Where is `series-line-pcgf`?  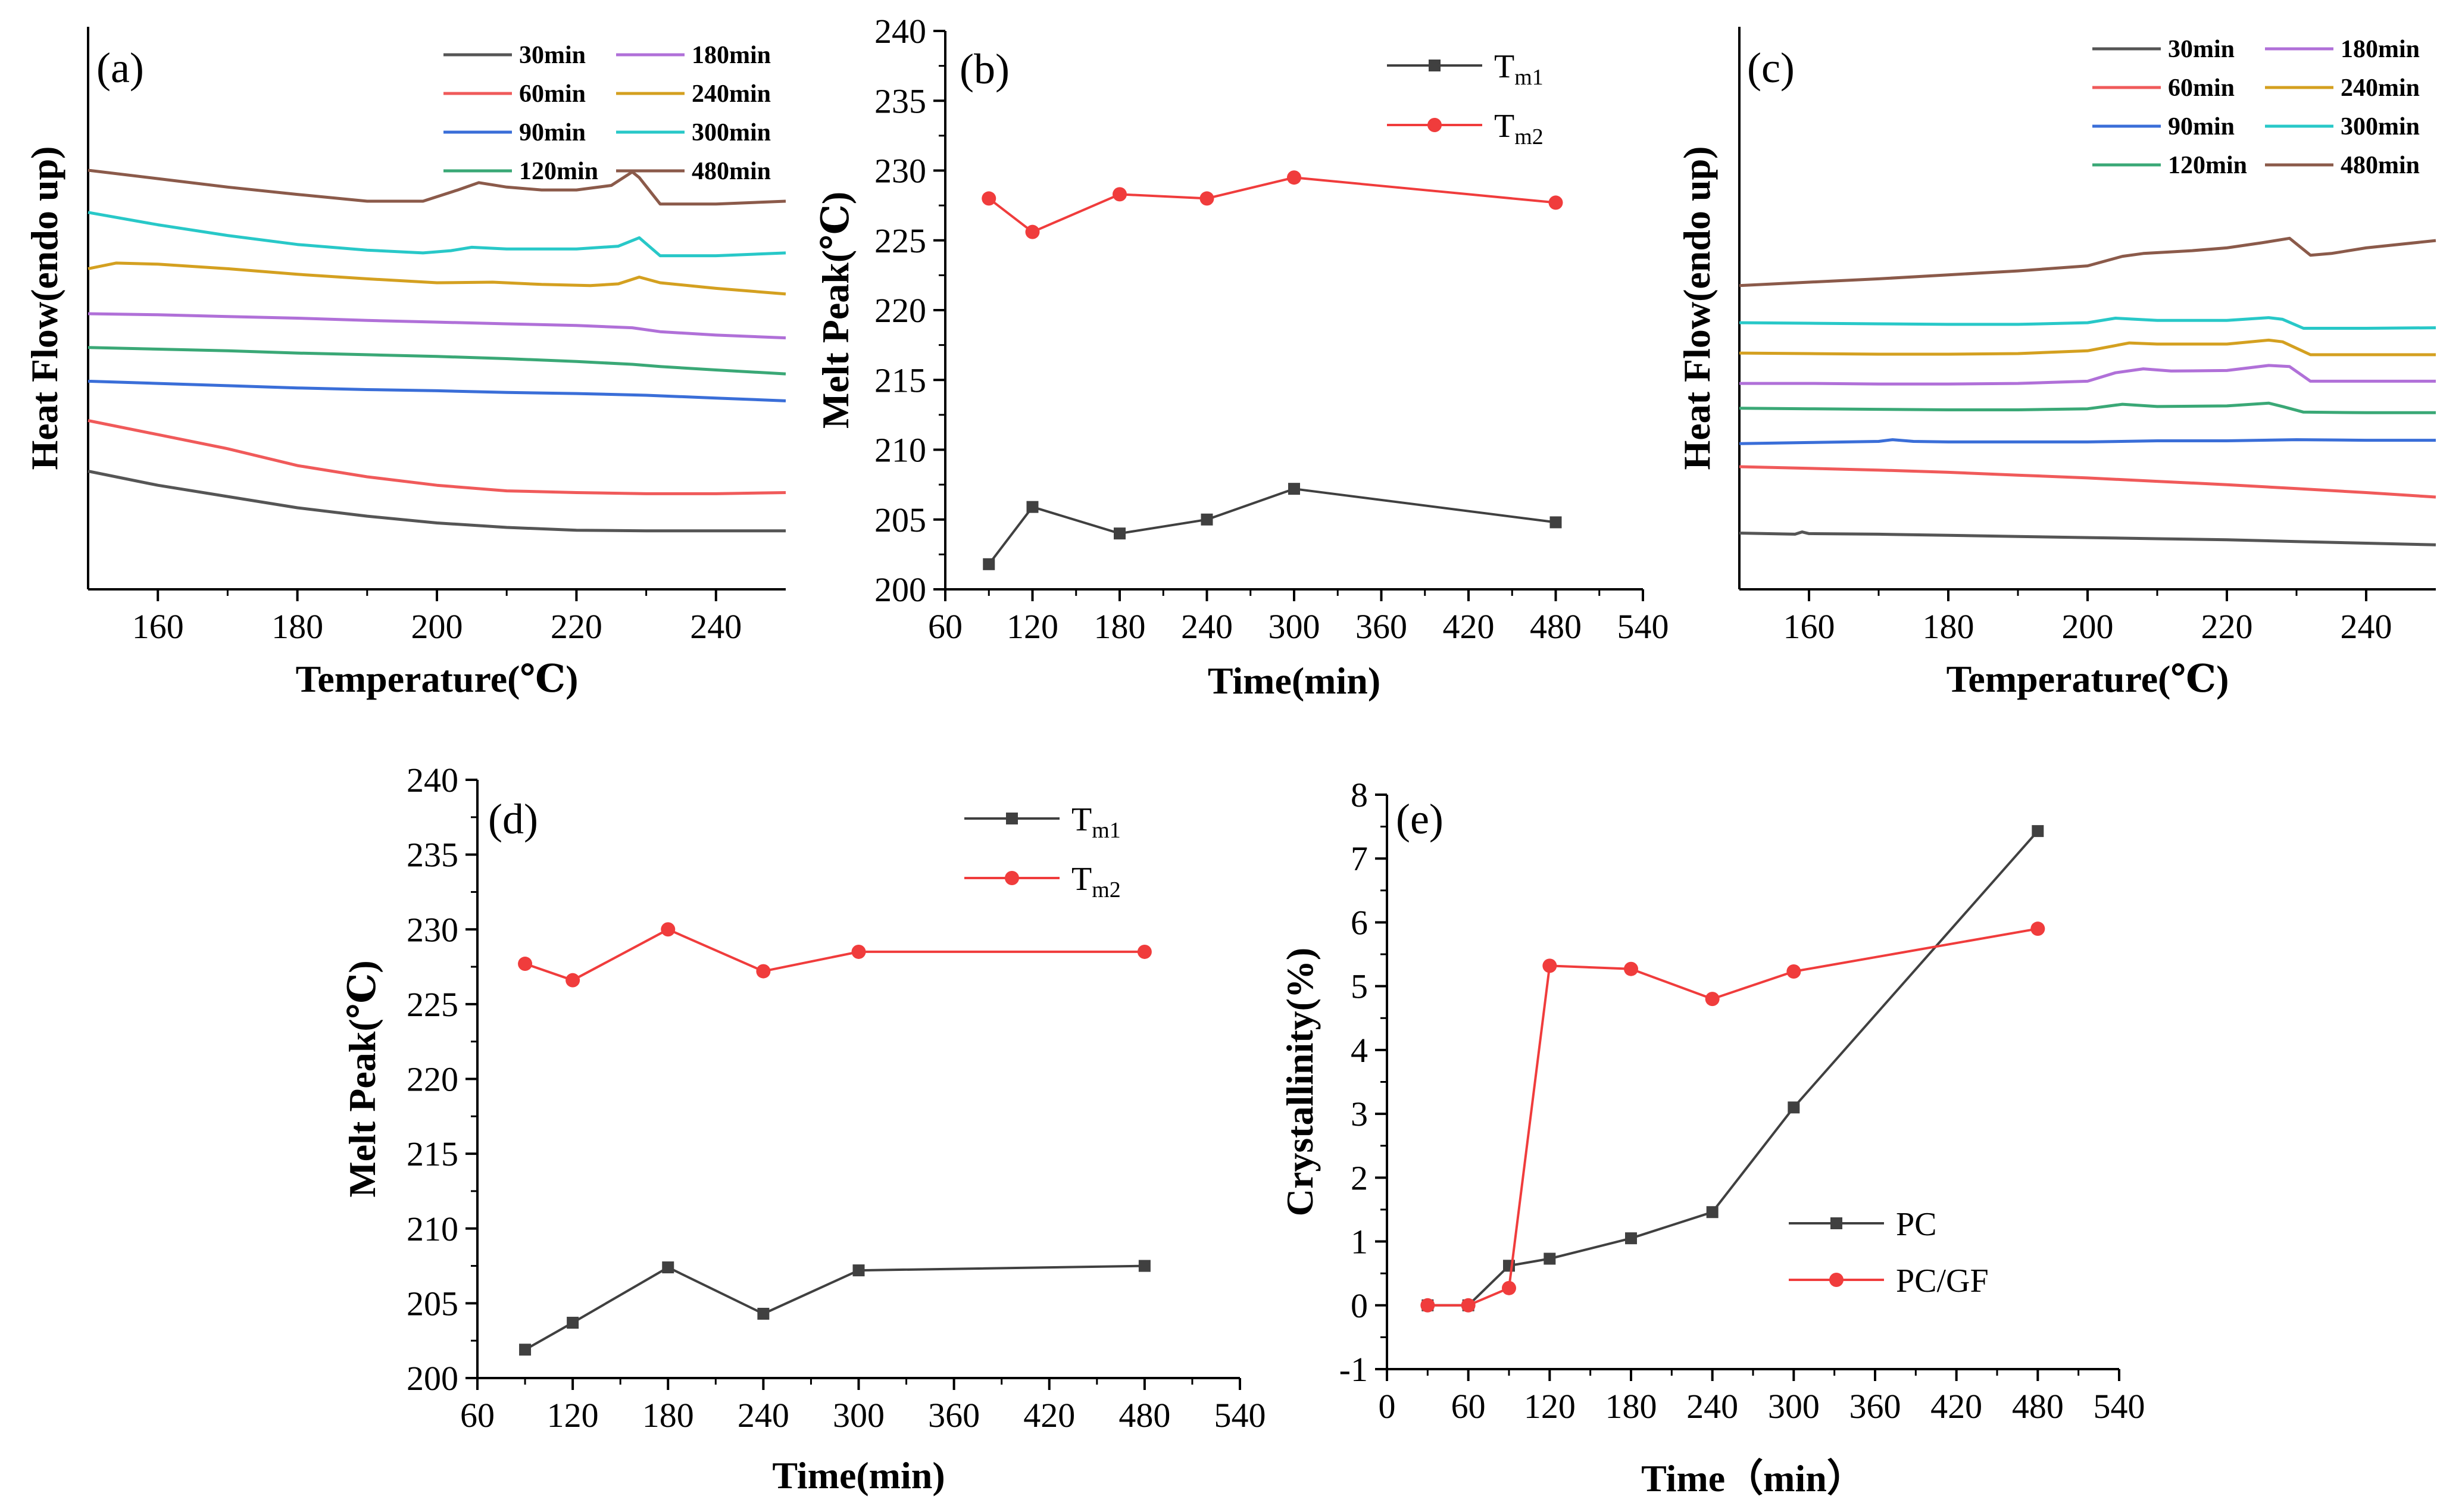 series-line-pcgf is located at coordinates (1732, 1117).